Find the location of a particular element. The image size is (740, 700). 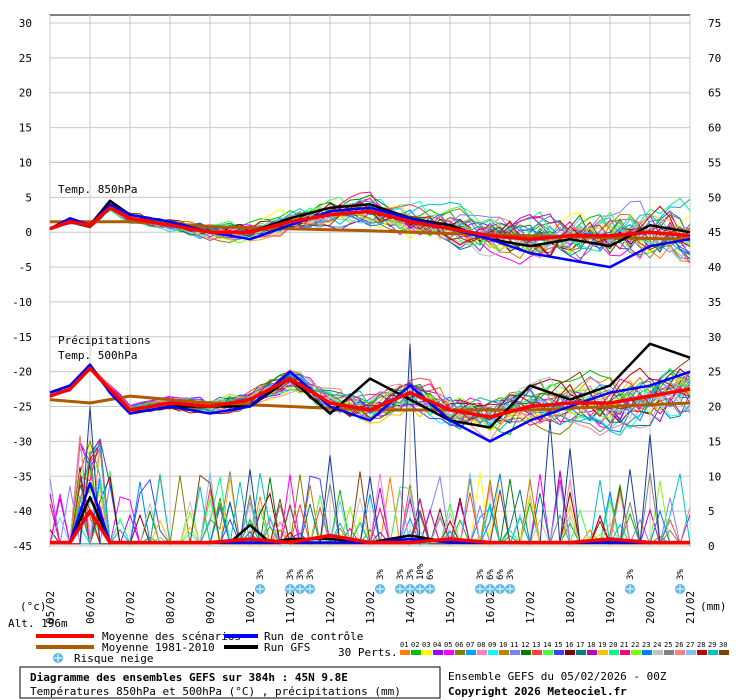

snow-risk-pct: 6% is located at coordinates (431, 574).